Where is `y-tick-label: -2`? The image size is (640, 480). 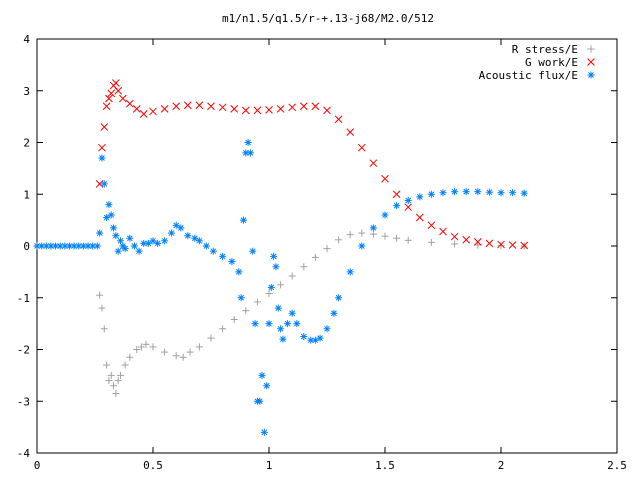 y-tick-label: -2 is located at coordinates (23, 350).